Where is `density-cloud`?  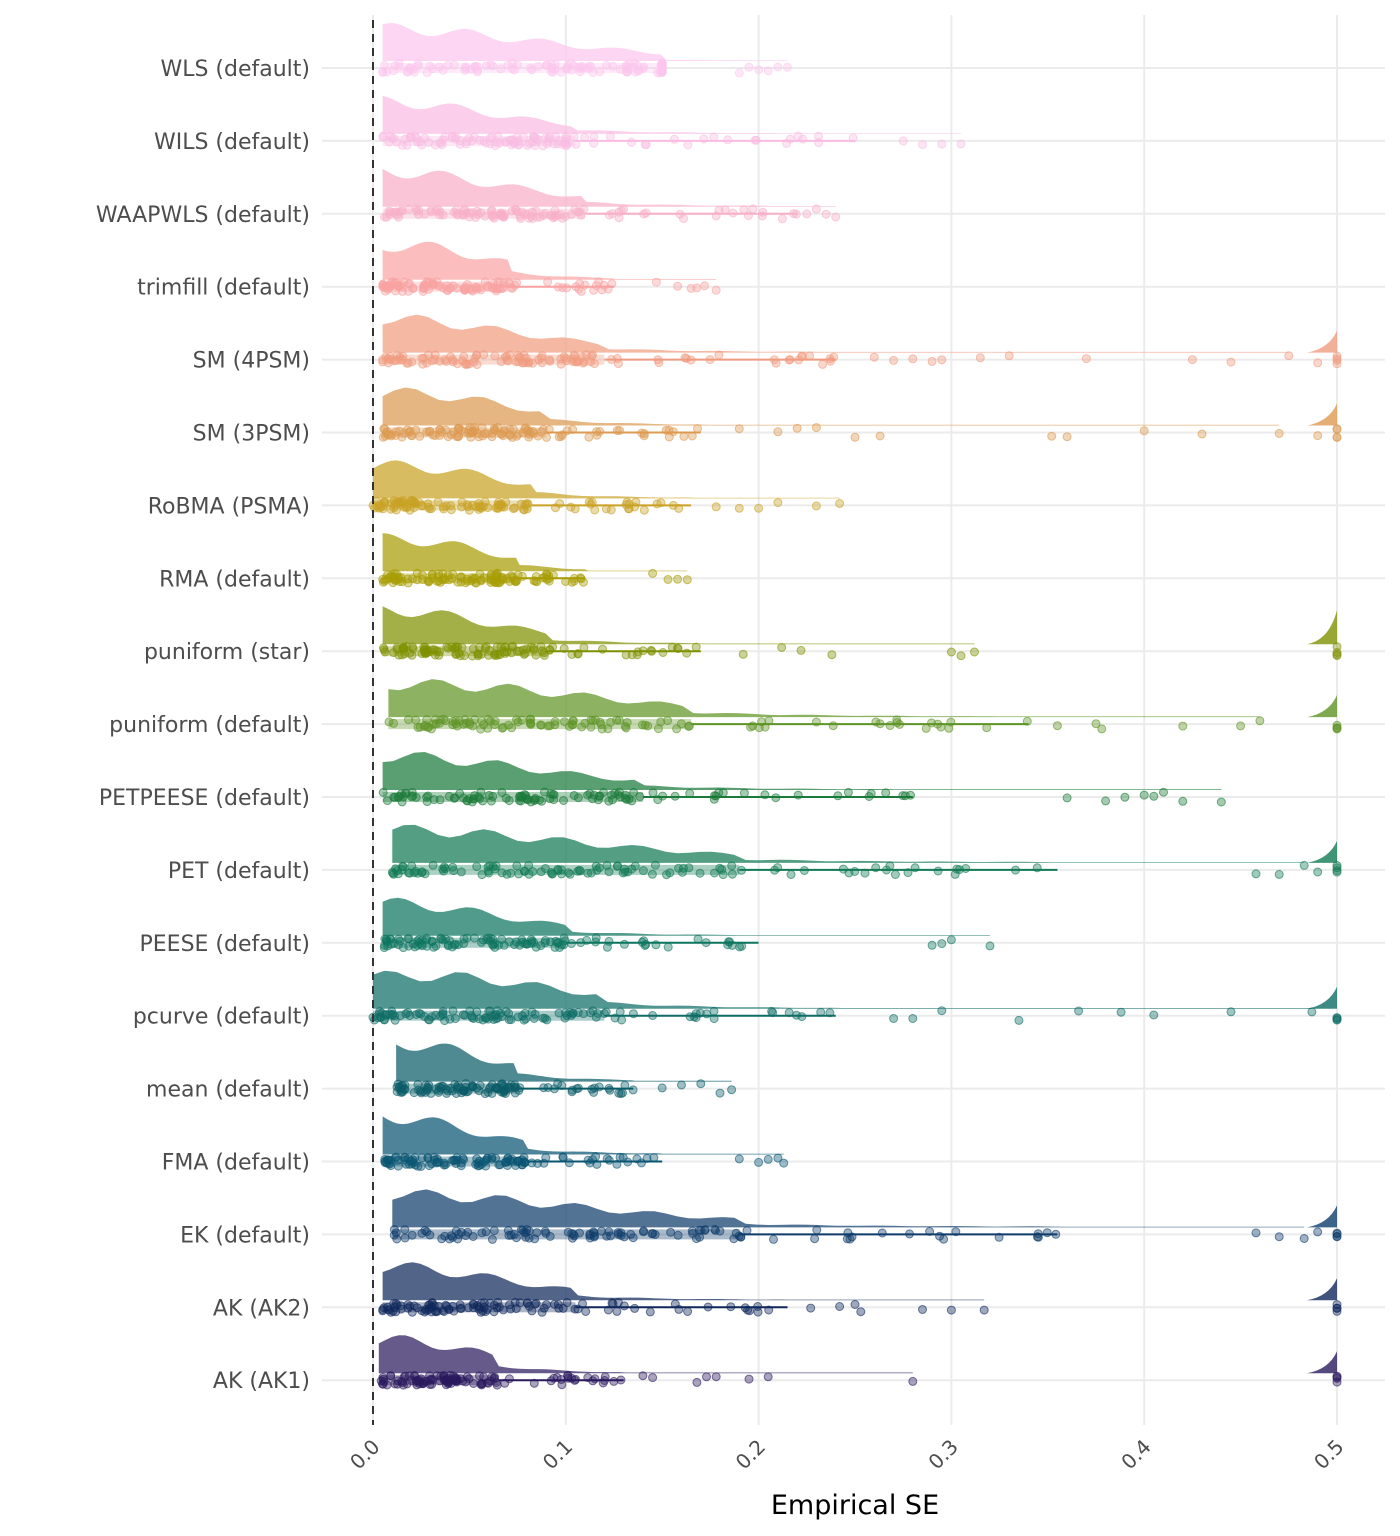
density-cloud is located at coordinates (672, 114).